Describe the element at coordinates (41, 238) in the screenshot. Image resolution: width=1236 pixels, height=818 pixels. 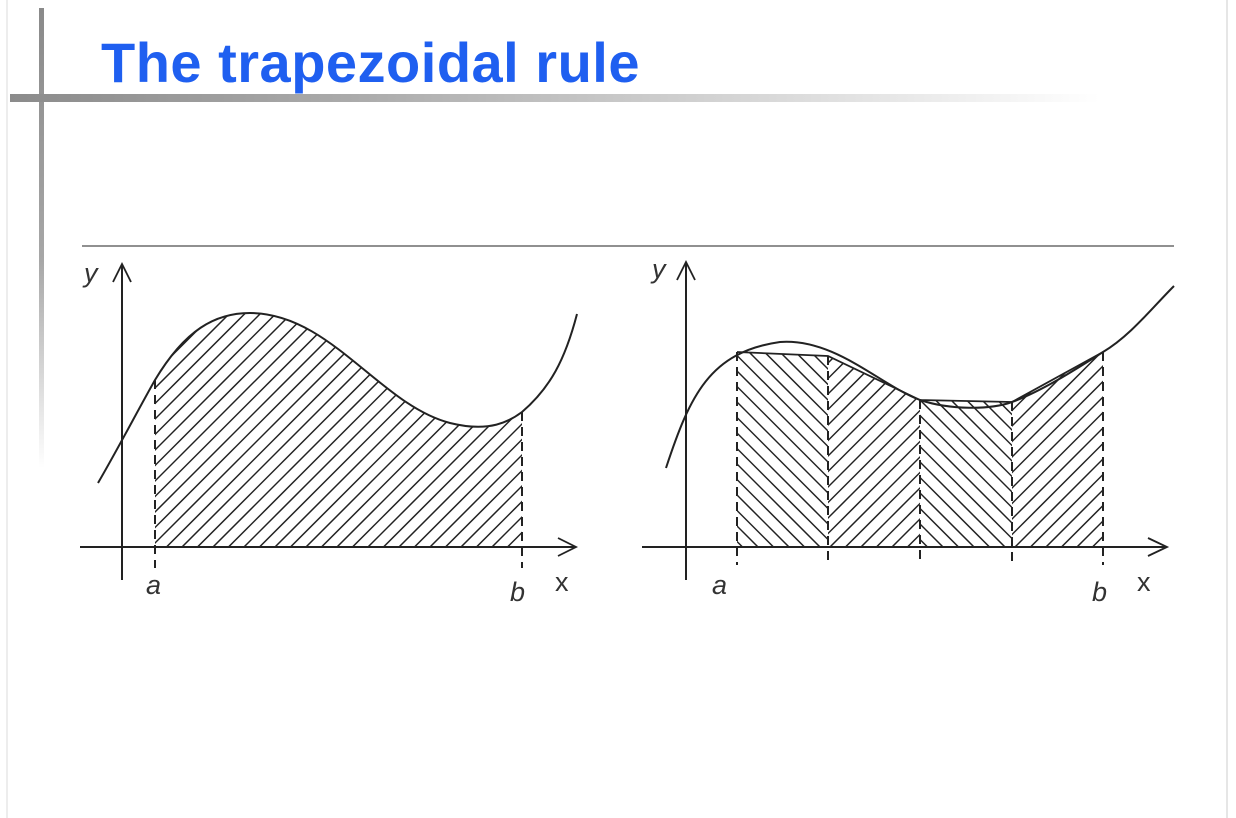
I see `title-accent-vertical-bar` at that location.